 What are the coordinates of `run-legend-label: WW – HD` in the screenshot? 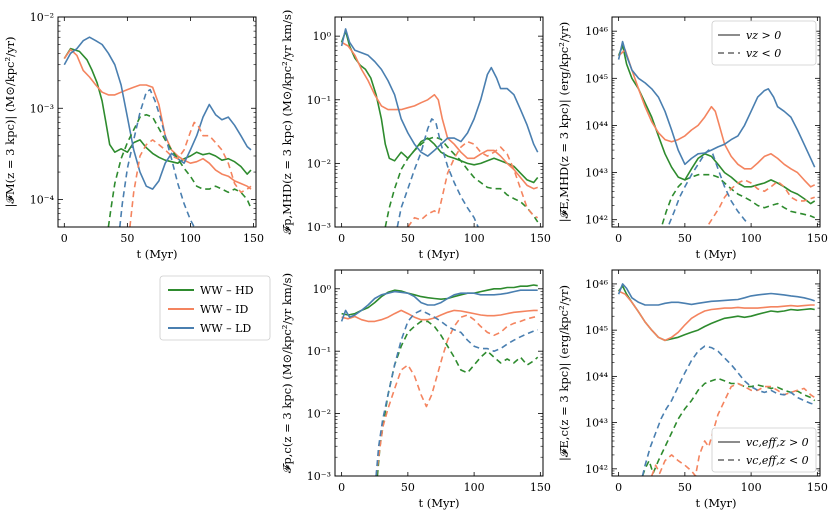 It's located at (227, 290).